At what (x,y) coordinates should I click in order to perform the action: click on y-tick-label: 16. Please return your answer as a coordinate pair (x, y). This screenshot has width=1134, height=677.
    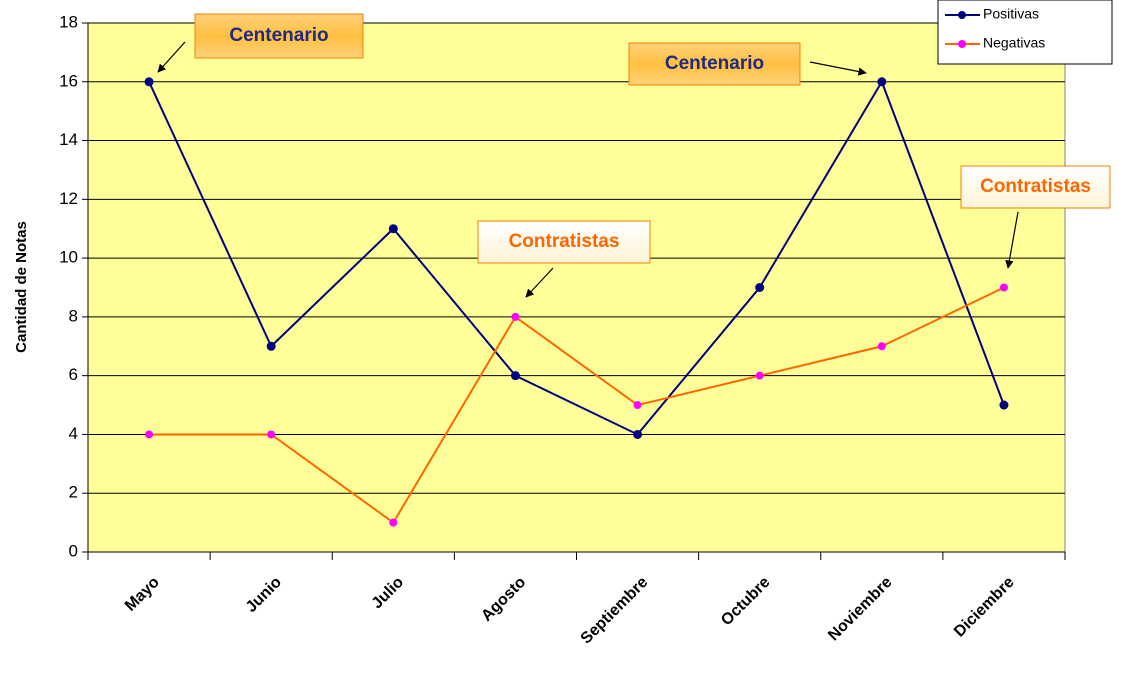
    Looking at the image, I should click on (68, 80).